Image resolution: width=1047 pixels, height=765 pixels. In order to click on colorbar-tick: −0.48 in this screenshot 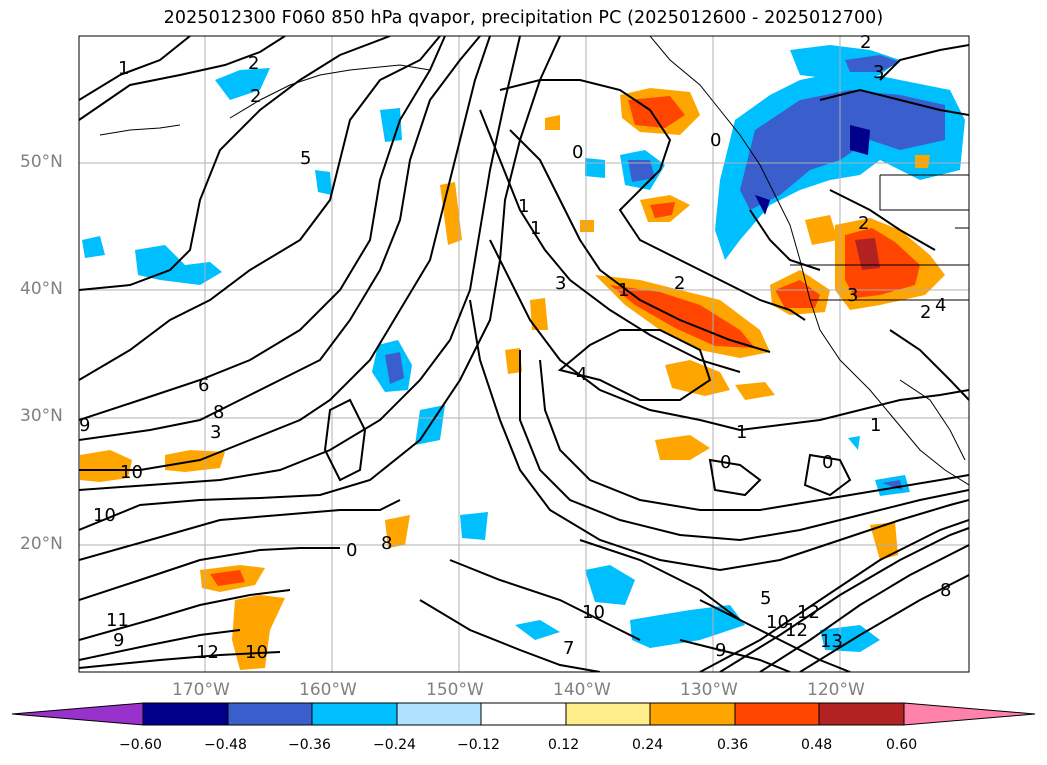, I will do `click(225, 745)`.